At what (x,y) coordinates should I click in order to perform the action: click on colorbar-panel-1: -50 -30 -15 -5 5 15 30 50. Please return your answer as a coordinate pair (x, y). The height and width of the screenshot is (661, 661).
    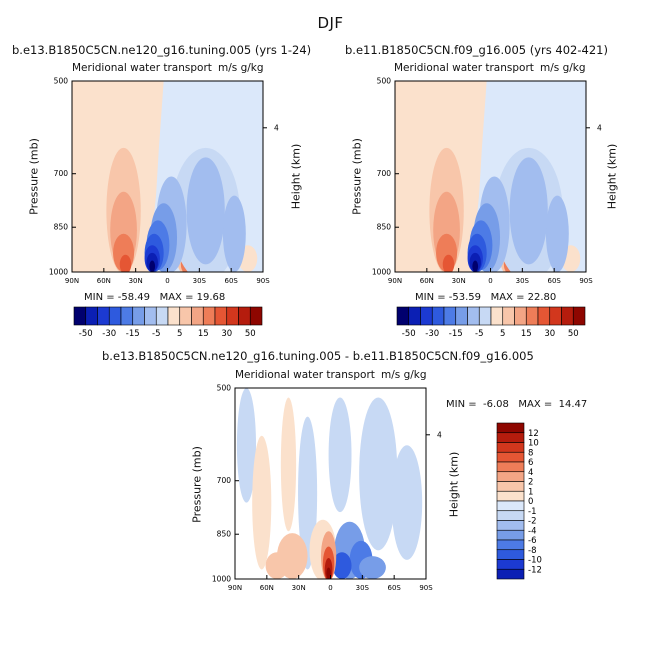
    Looking at the image, I should click on (168, 322).